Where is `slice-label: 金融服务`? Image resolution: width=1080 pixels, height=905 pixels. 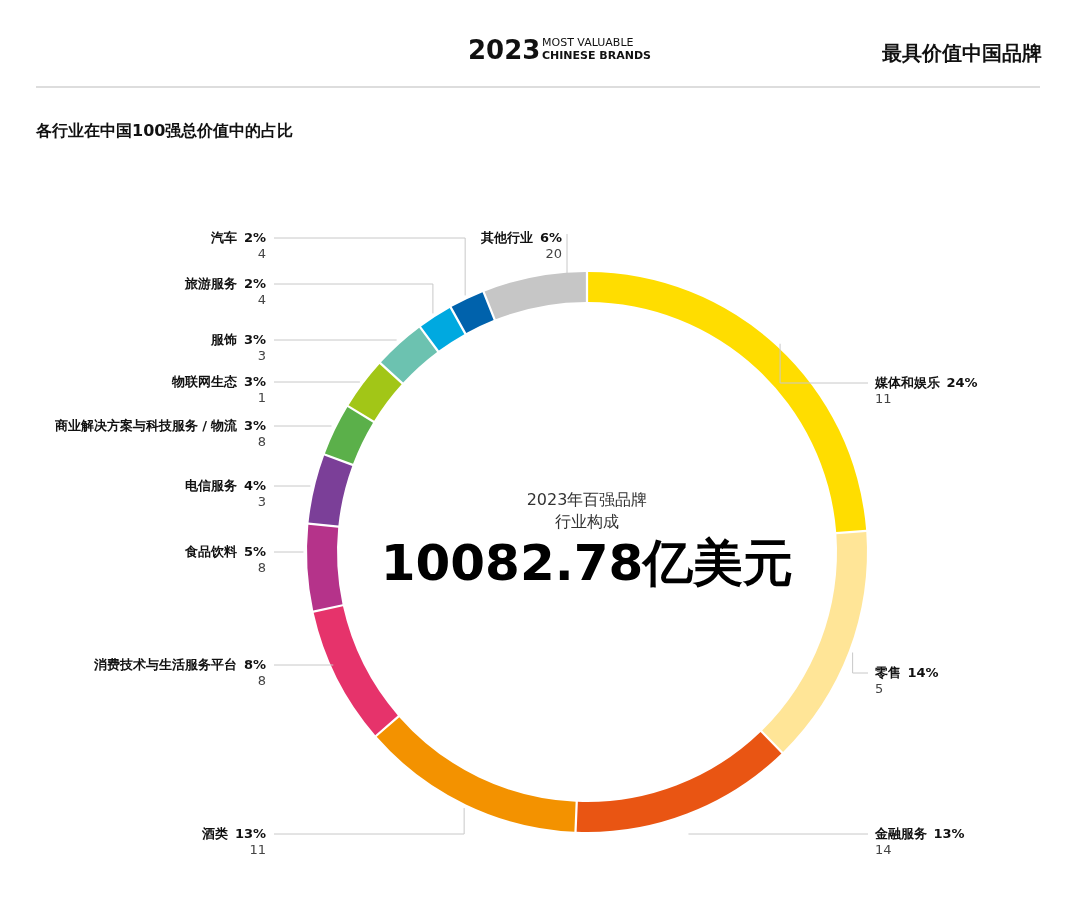 slice-label: 金融服务 is located at coordinates (901, 833).